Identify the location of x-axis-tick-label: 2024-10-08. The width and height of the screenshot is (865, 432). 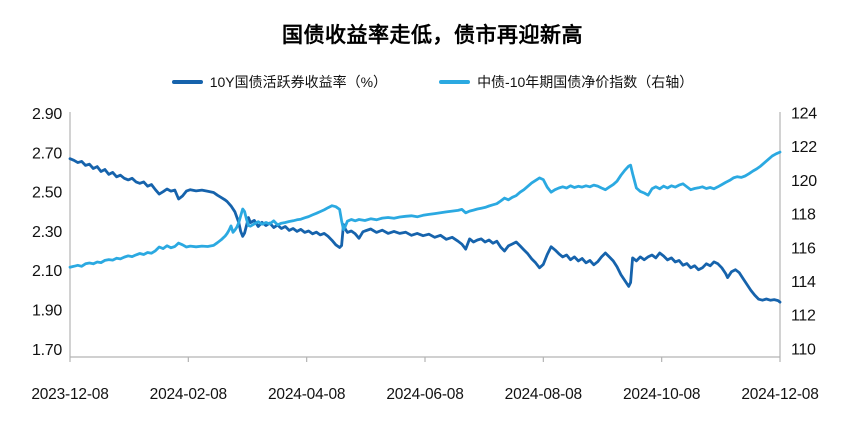
(661, 394).